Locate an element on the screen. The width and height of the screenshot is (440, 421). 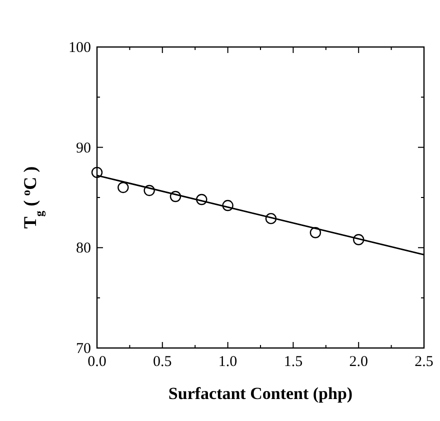
x-axis-title: Surfactant Content (php) is located at coordinates (260, 393).